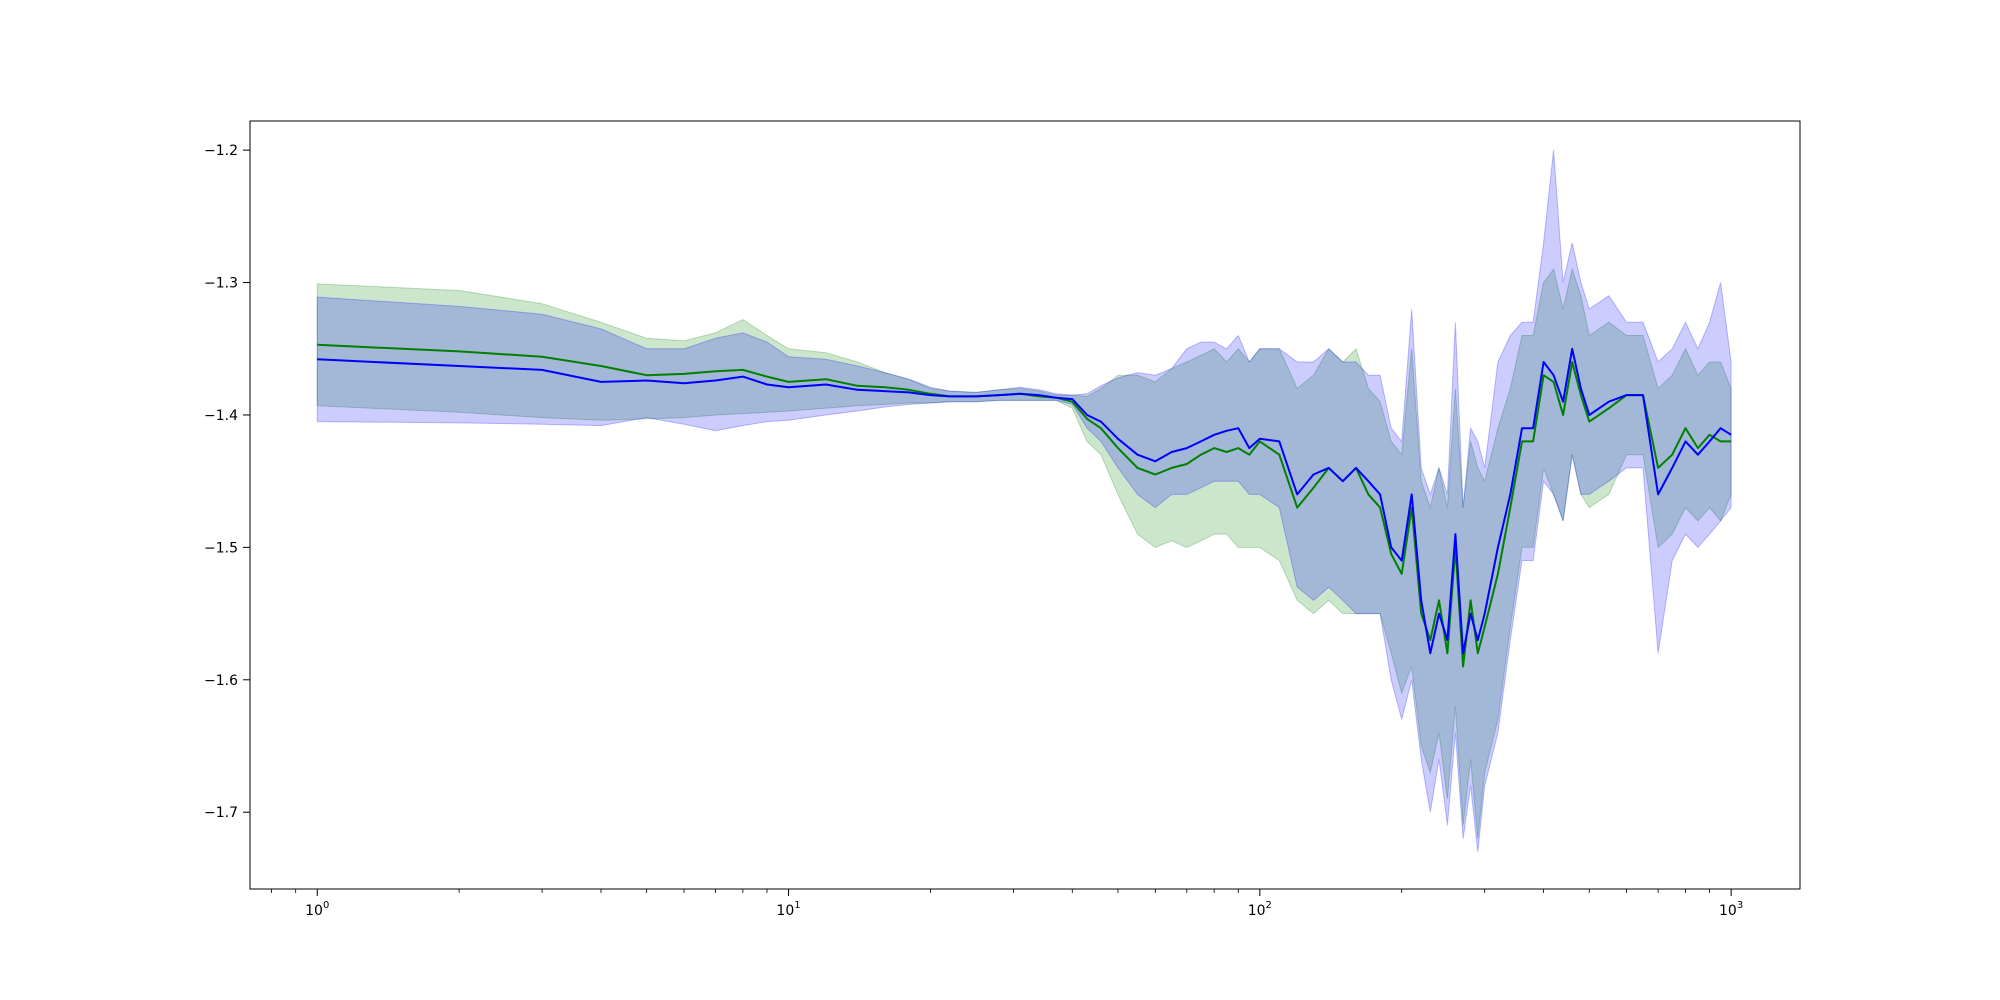 The width and height of the screenshot is (2000, 1000). I want to click on x-axis: 10⁰ 10¹ 10² 10³, so click(1007, 904).